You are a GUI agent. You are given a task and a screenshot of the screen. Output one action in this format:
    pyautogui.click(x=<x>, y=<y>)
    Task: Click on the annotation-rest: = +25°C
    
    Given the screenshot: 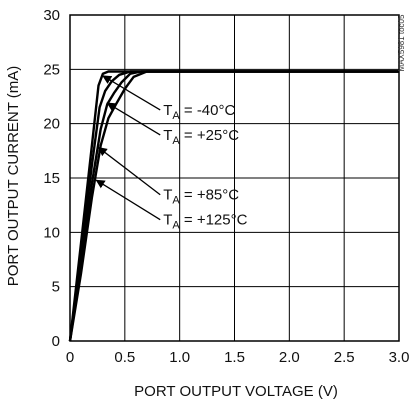 What is the action you would take?
    pyautogui.click(x=210, y=135)
    